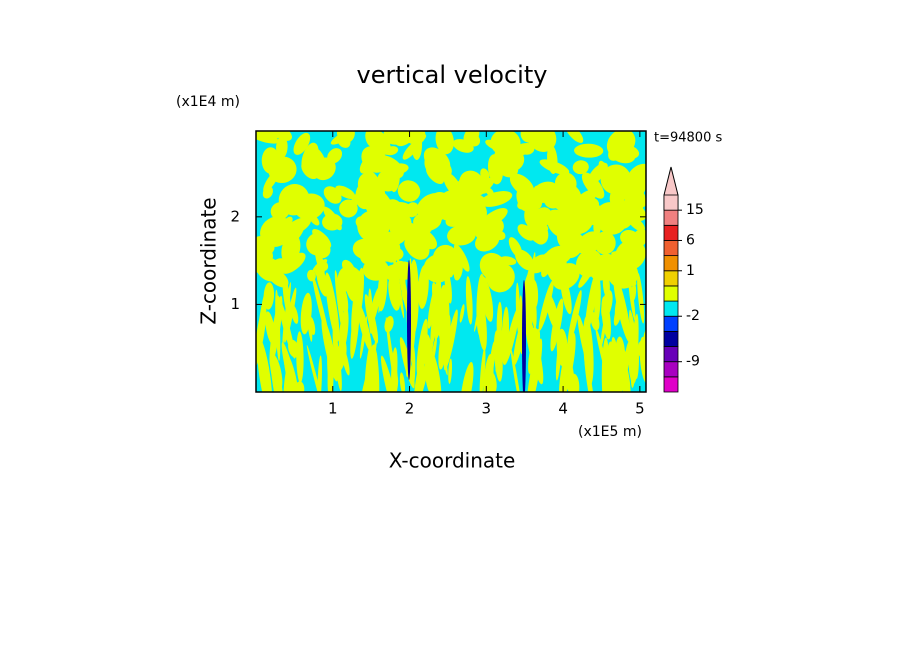 Image resolution: width=904 pixels, height=658 pixels. Describe the element at coordinates (209, 260) in the screenshot. I see `y-axis-label: Z-coordinate` at that location.